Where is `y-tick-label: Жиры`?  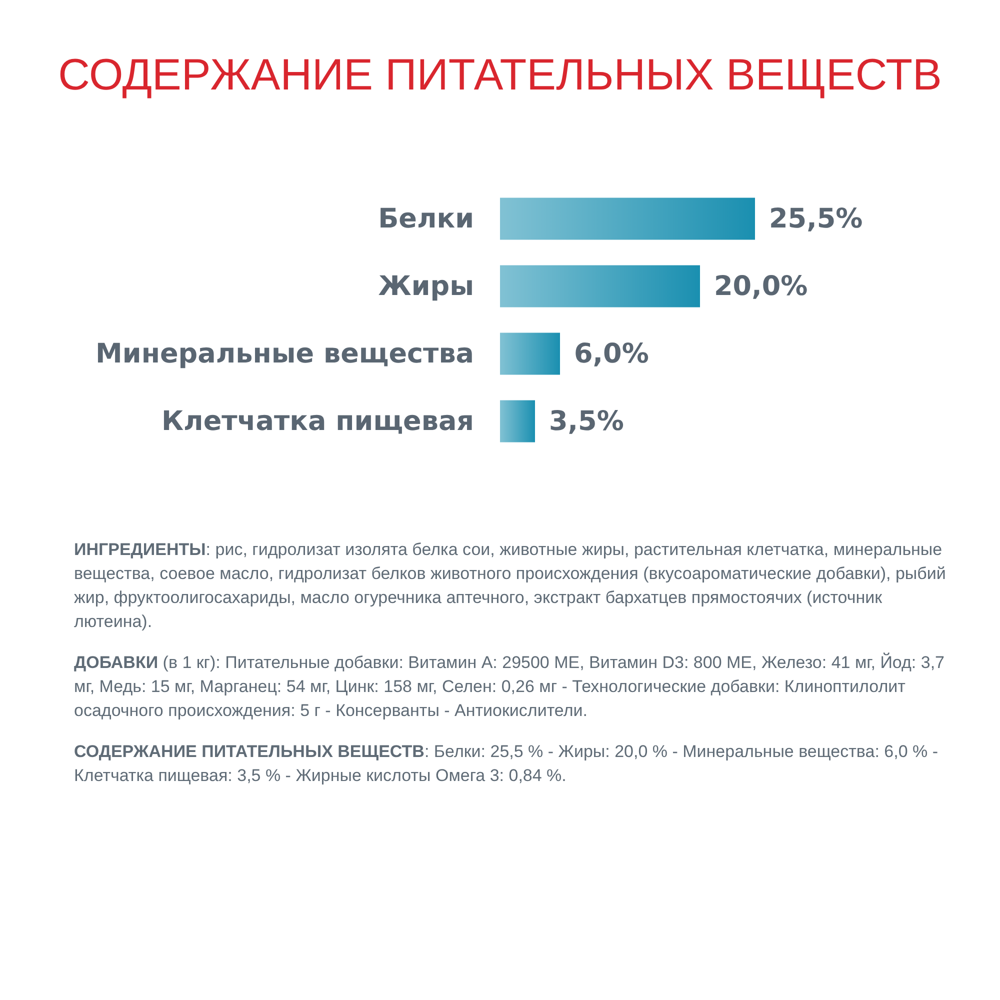
y-tick-label: Жиры is located at coordinates (426, 286).